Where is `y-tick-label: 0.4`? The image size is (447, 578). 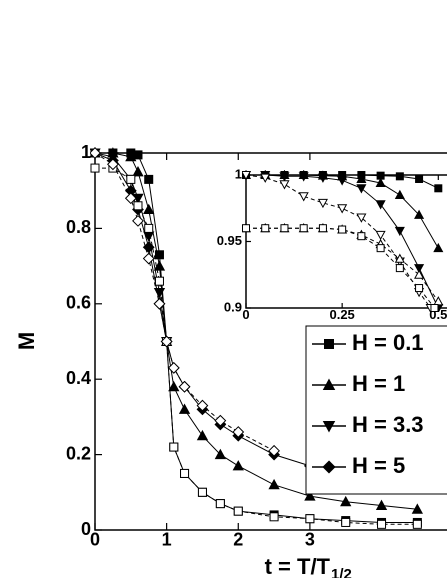
y-tick-label: 0.4 is located at coordinates (78, 378).